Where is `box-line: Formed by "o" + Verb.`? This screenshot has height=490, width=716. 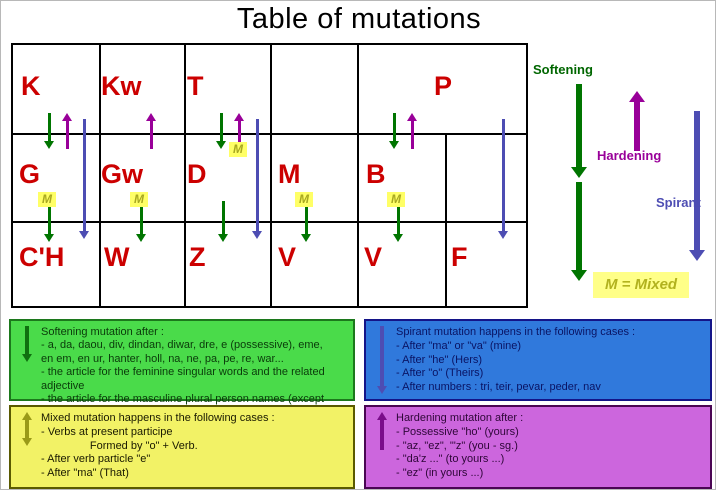
box-line: Formed by "o" + Verb. is located at coordinates (119, 445).